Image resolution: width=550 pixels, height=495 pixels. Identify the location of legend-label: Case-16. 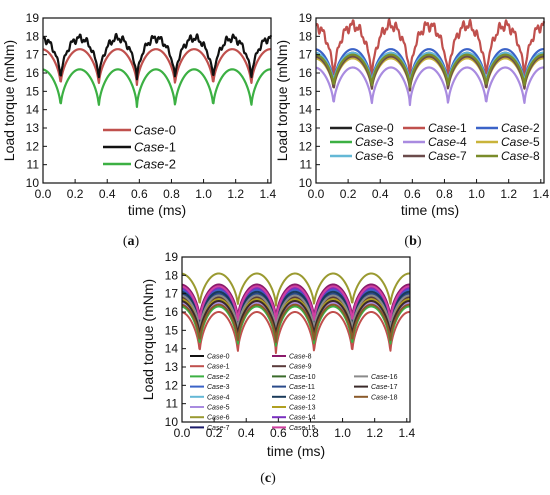
(384, 377).